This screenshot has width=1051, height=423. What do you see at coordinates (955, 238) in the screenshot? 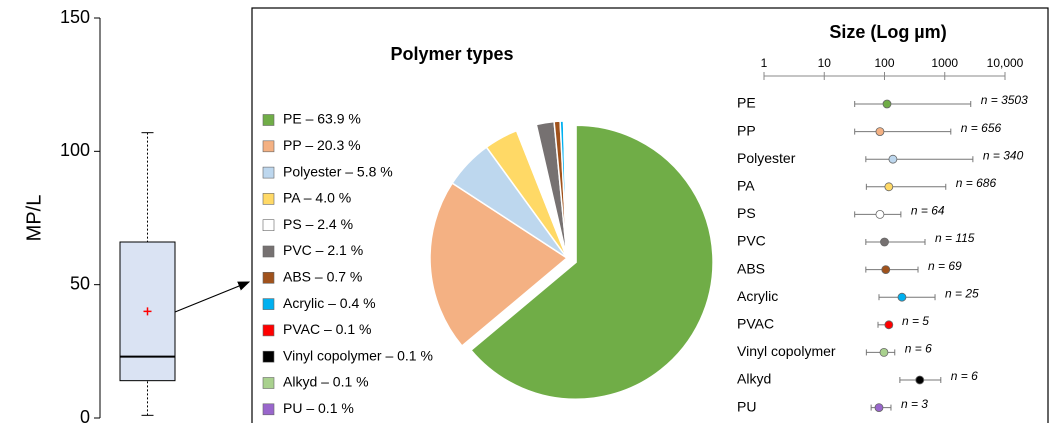
I see `n-label: n = 115` at bounding box center [955, 238].